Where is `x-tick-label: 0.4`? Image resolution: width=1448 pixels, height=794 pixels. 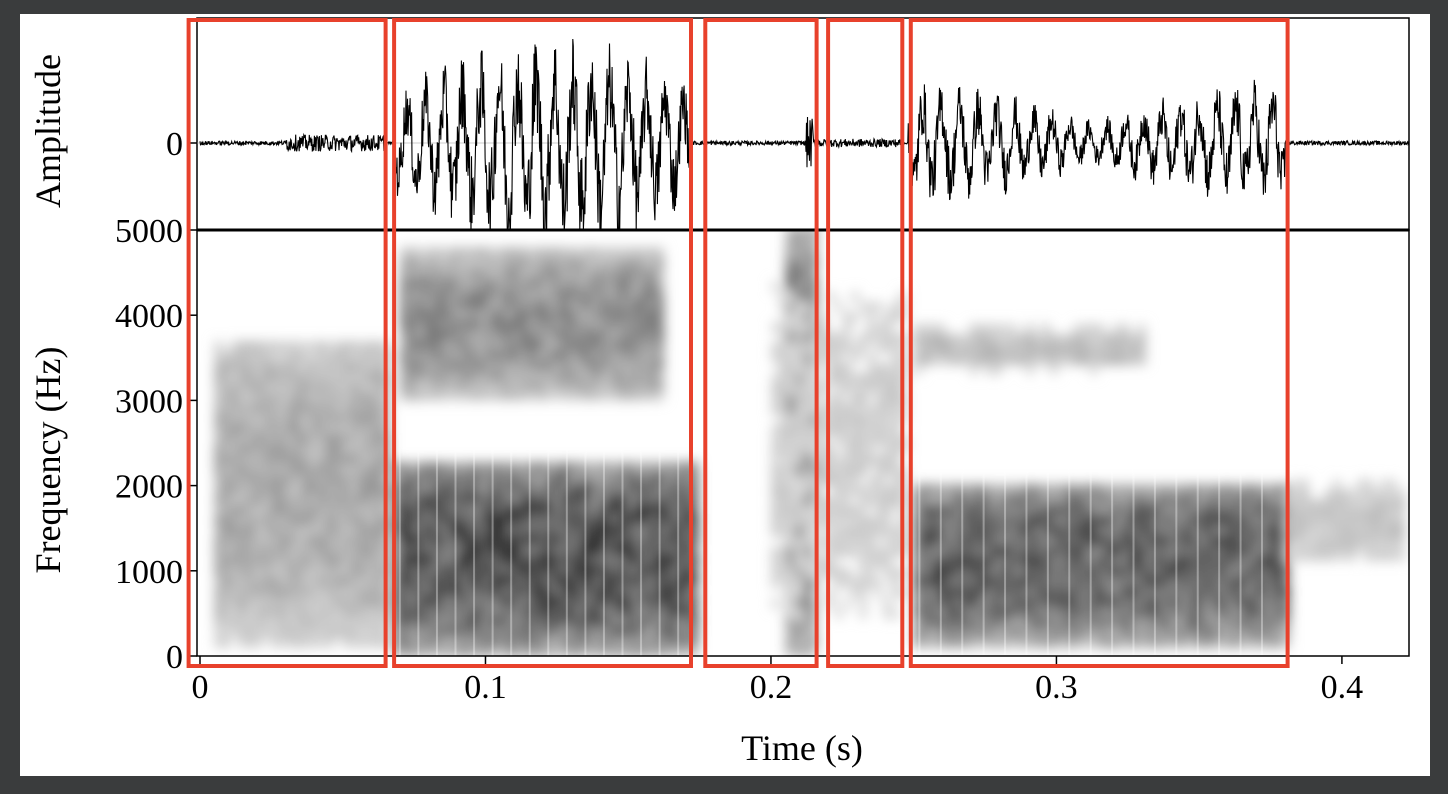
x-tick-label: 0.4 is located at coordinates (1342, 687).